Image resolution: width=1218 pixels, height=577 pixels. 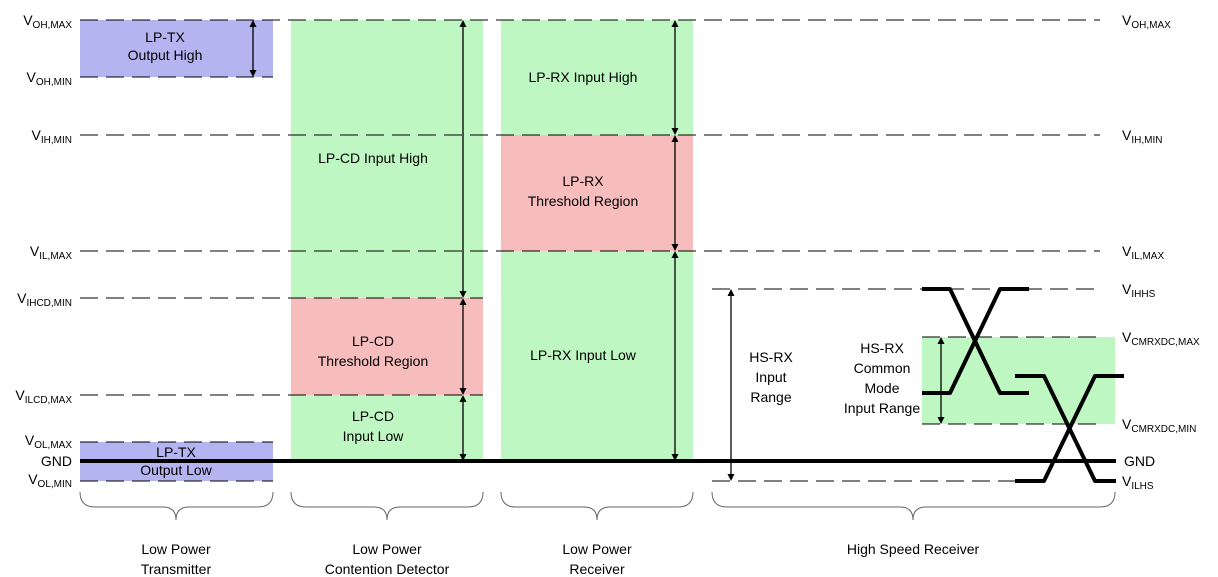 What do you see at coordinates (44, 299) in the screenshot?
I see `label-vihcd-min-left: VIHCD,MIN` at bounding box center [44, 299].